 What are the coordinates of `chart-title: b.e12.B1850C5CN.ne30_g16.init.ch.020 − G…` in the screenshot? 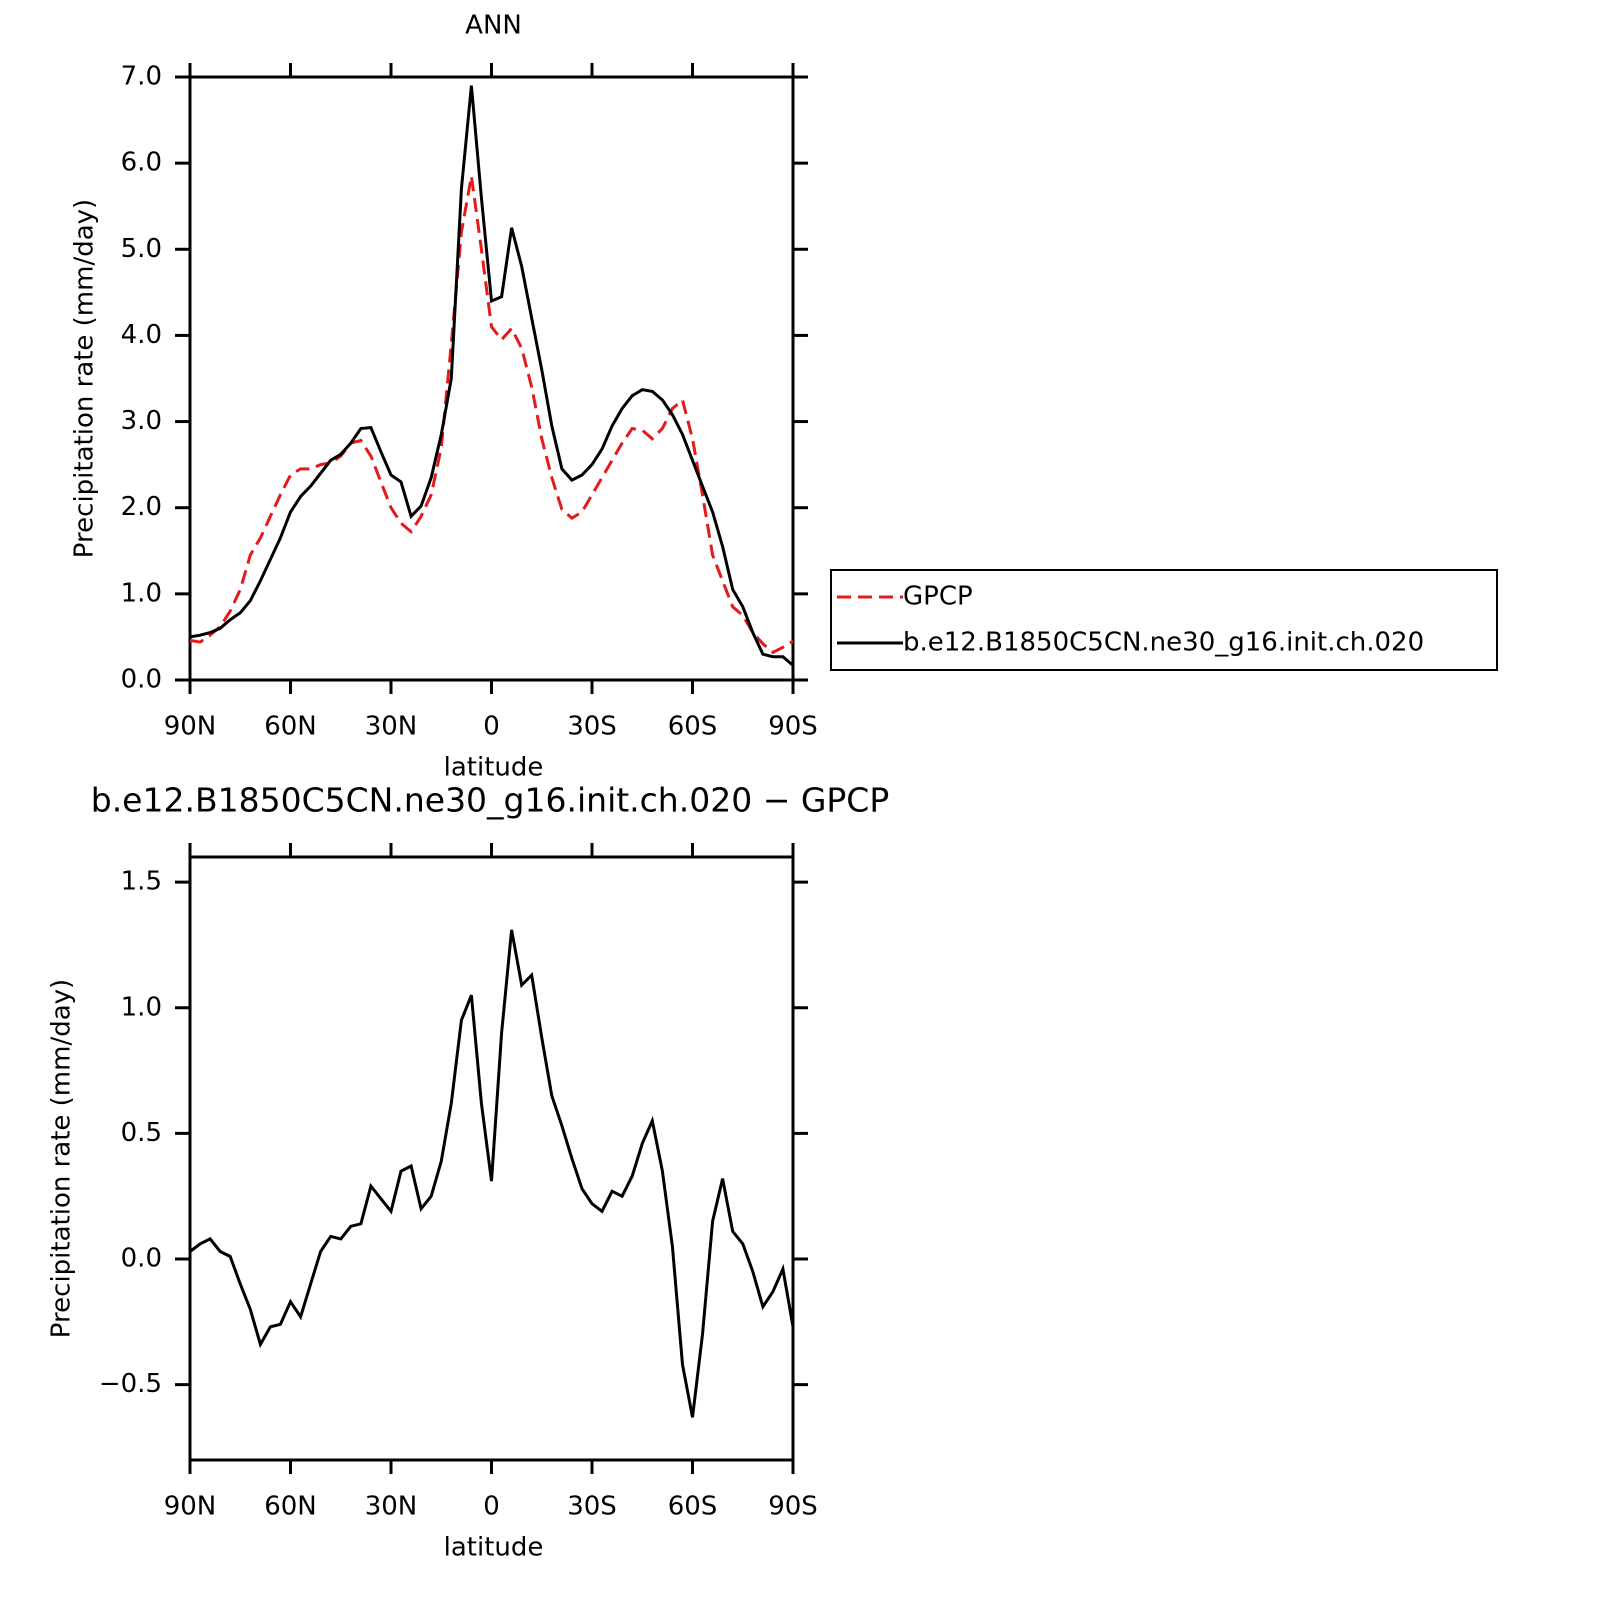 It's located at (490, 800).